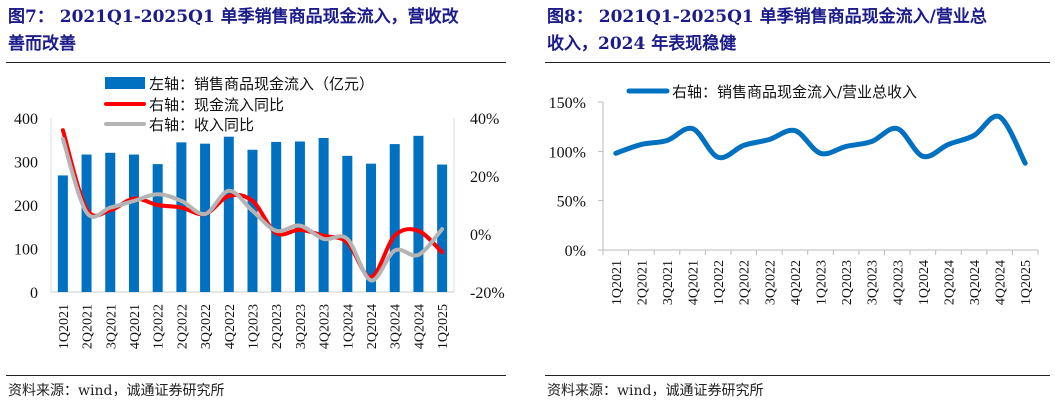 This screenshot has width=1055, height=406. I want to click on right-x-tick-label: 1Q2021, so click(617, 282).